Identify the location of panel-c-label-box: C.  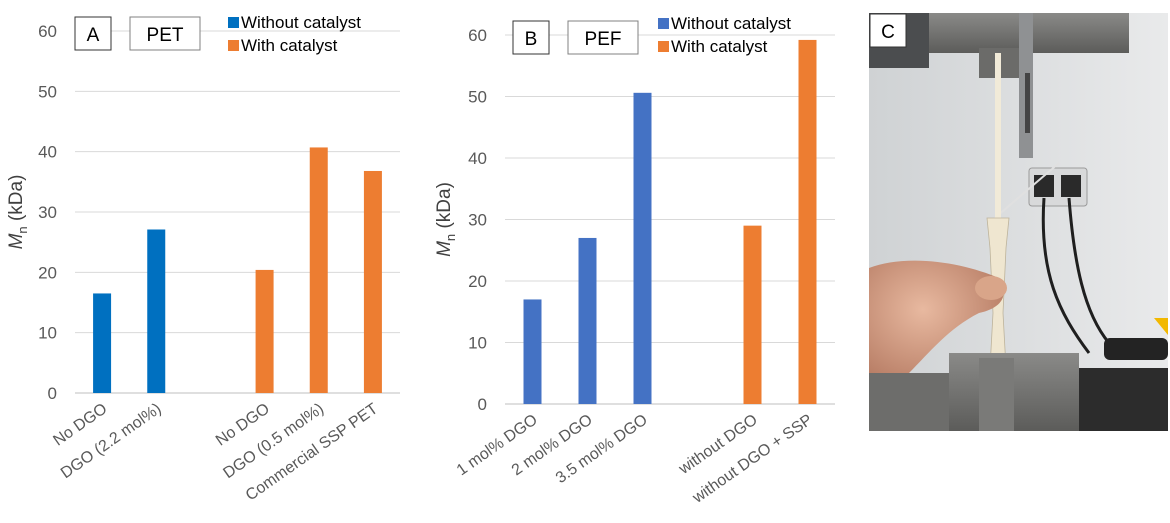
(888, 30).